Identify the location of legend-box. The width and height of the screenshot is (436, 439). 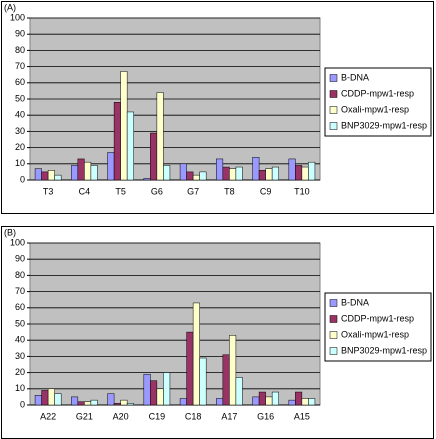
(378, 102).